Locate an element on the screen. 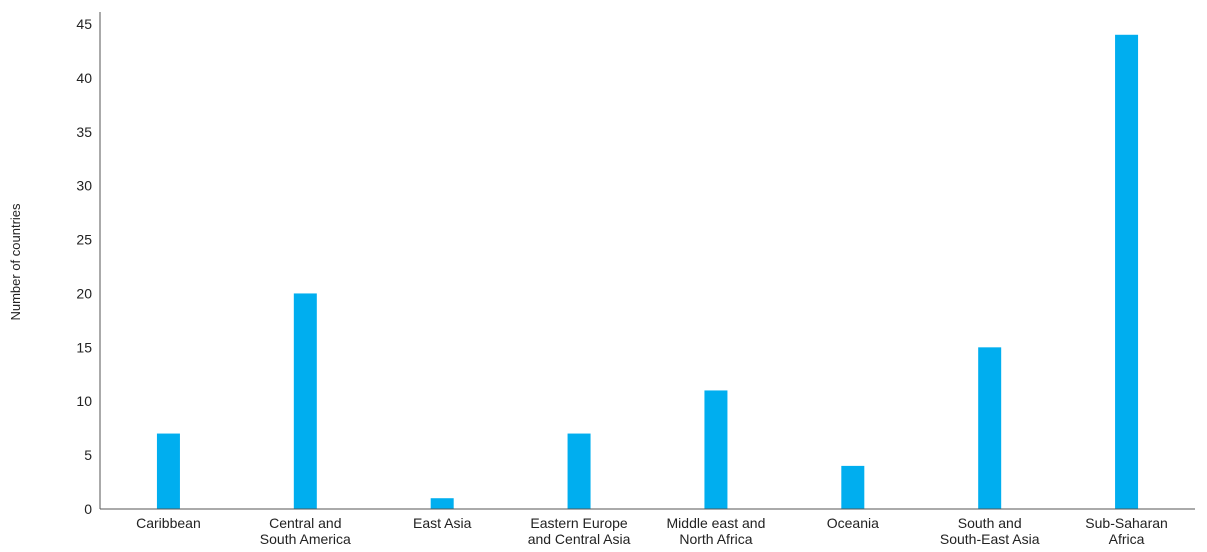 The image size is (1207, 552). y-tick-label: 15 is located at coordinates (84, 347).